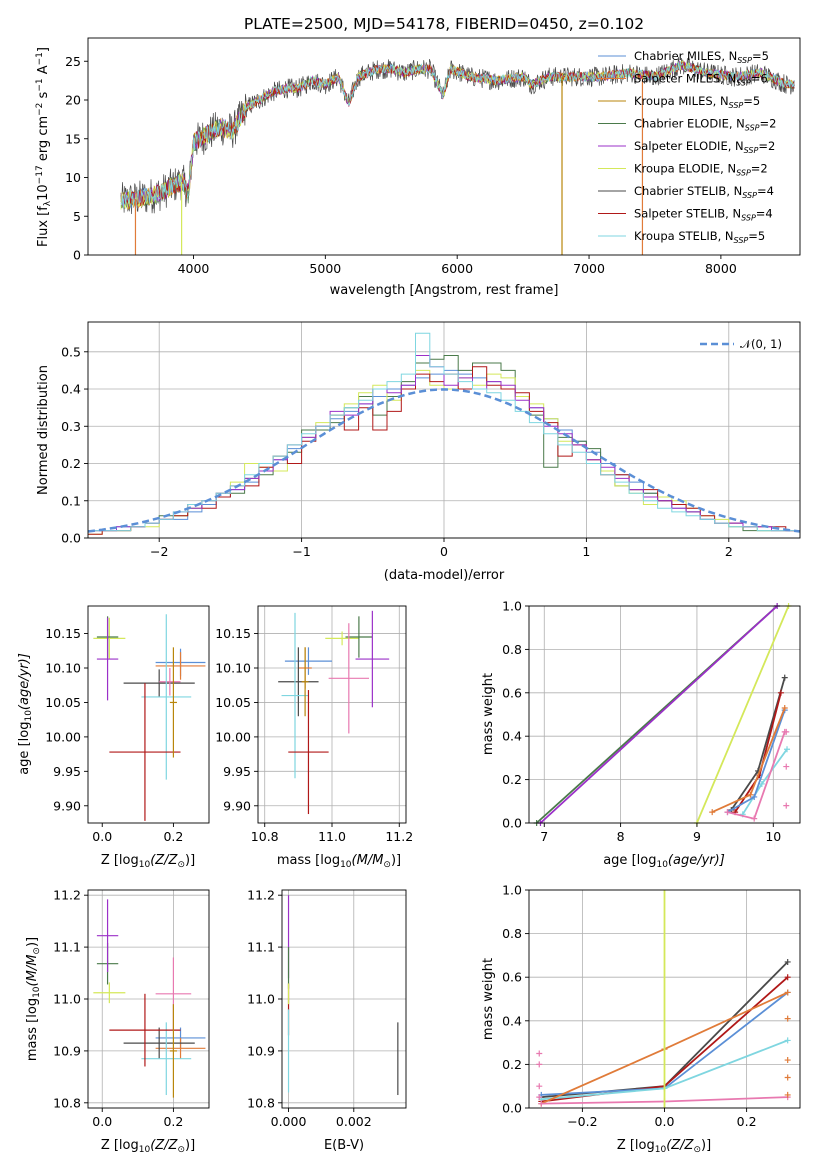 The image size is (819, 1170). I want to click on weight-vs-age-xlabel: age [log10(age/yr)], so click(664, 861).